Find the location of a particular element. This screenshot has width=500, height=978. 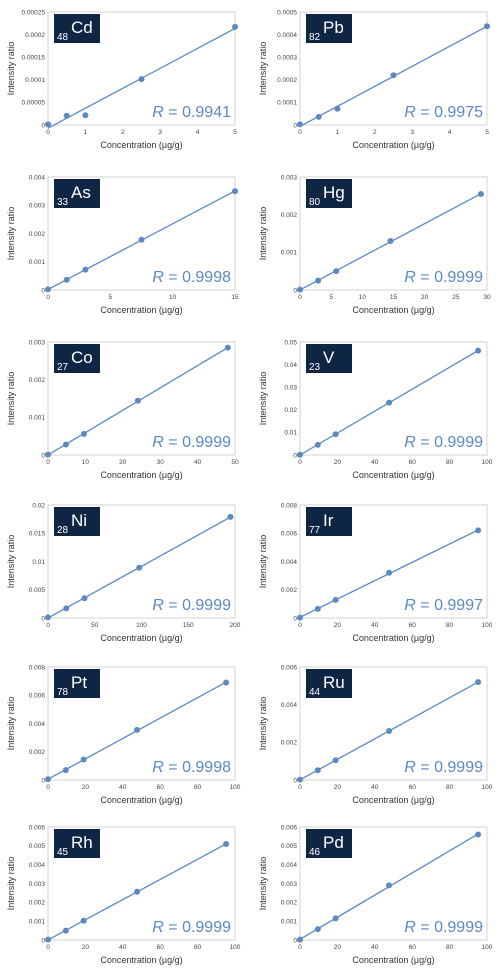

element-symbol: Ni is located at coordinates (79, 520).